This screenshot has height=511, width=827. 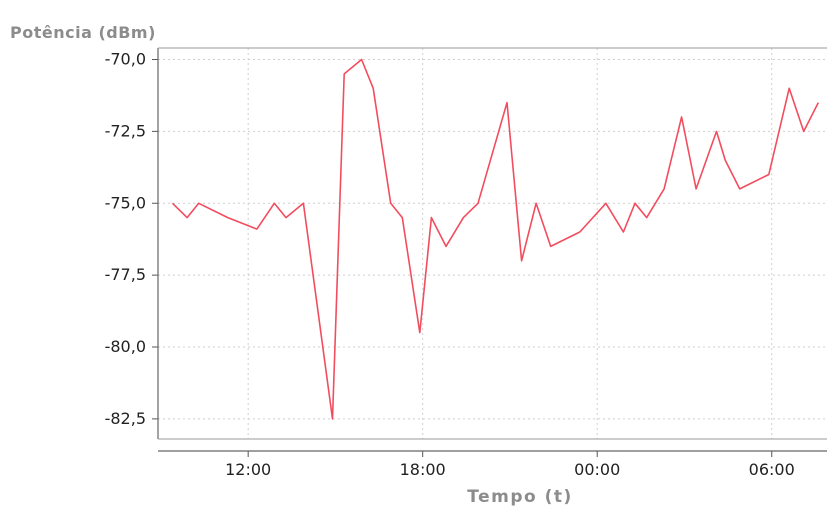 I want to click on y-tick-label: -82,5, so click(x=125, y=418).